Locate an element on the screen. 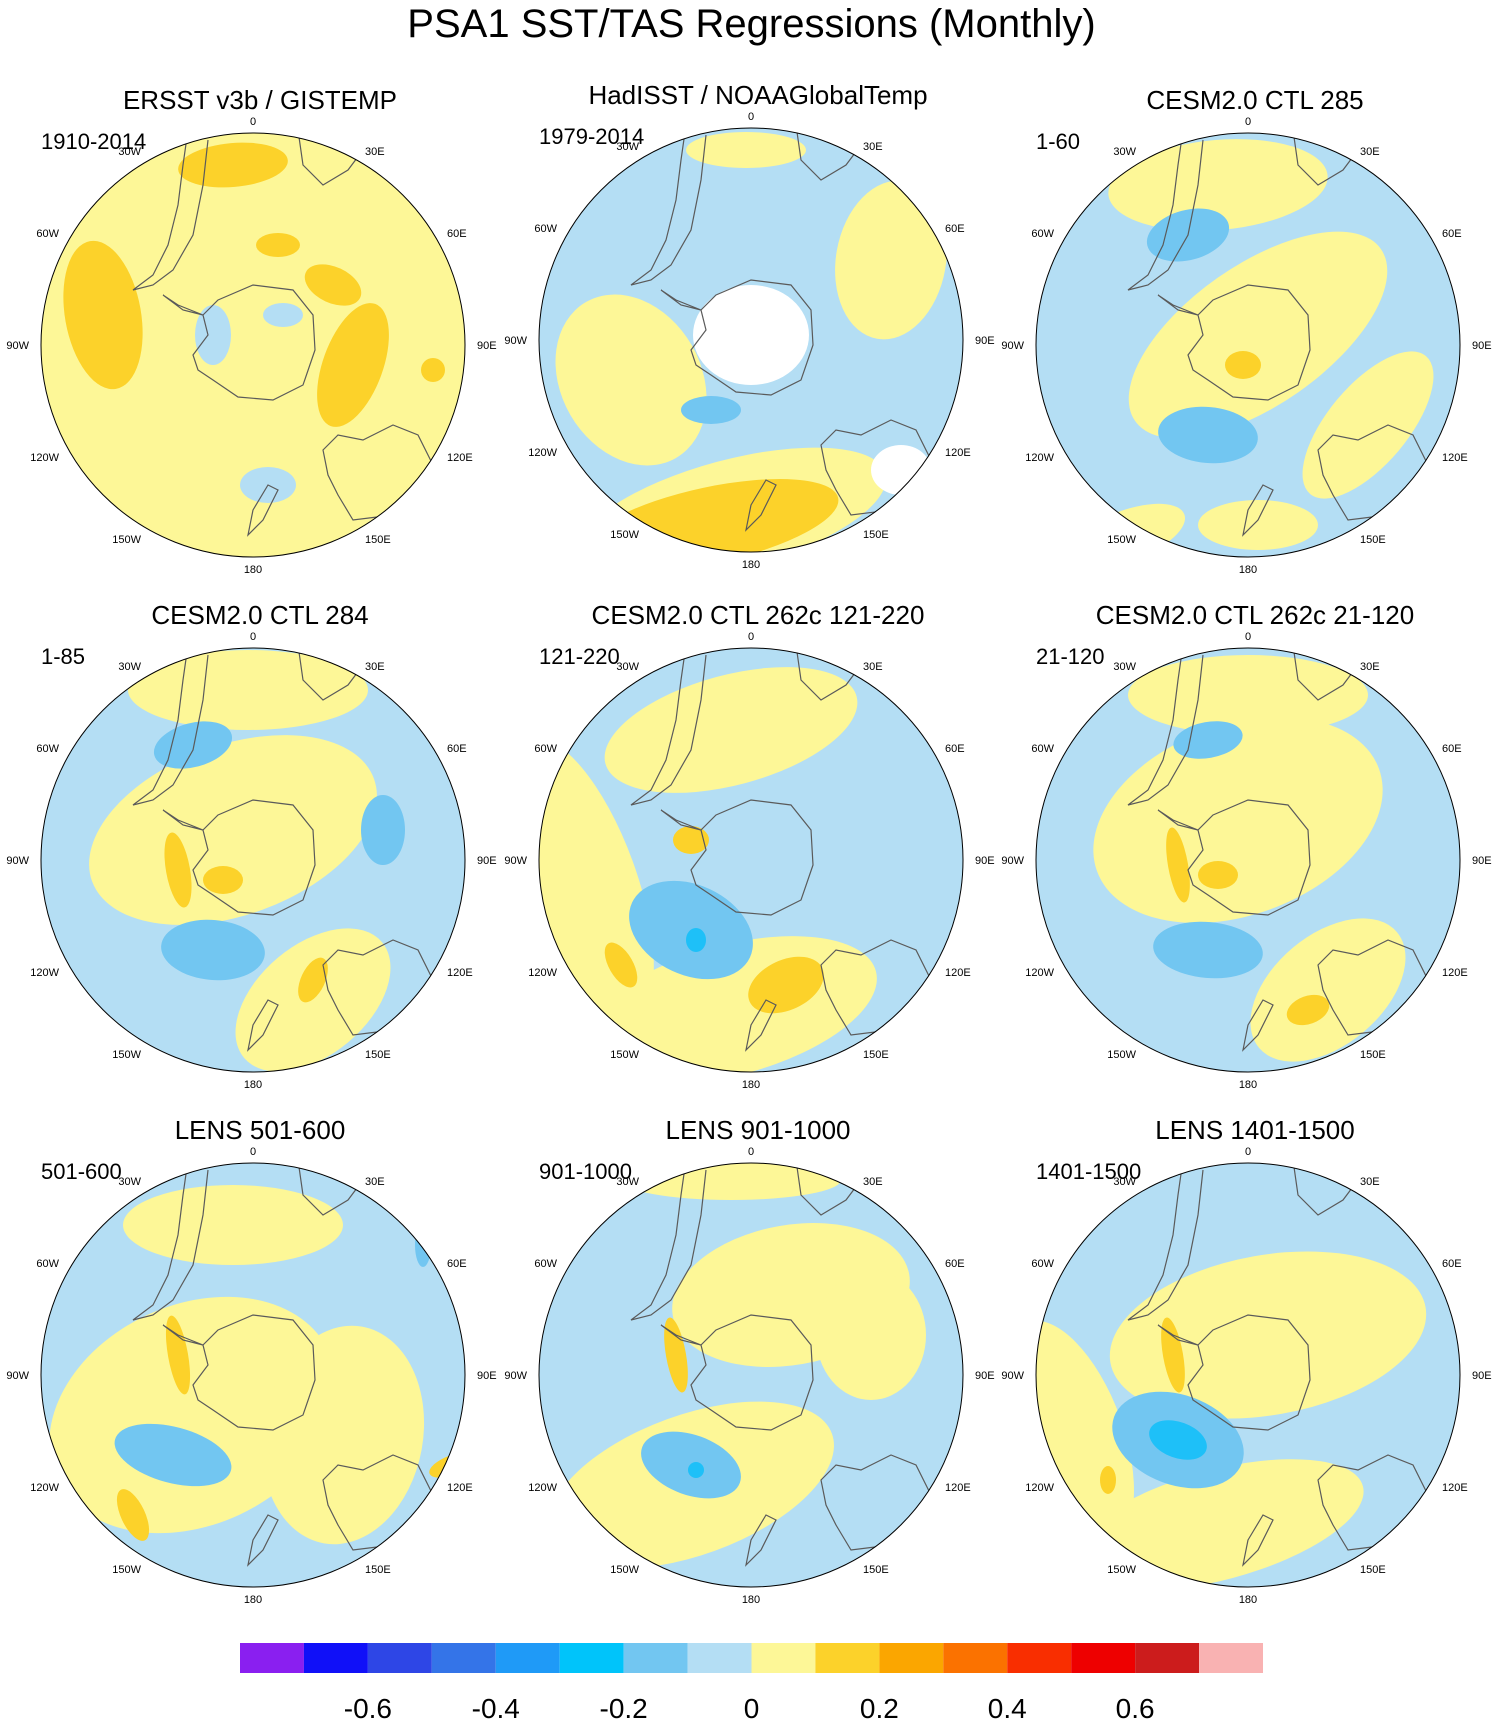  panel-title: CESM2.0 CTL 284 is located at coordinates (260, 615).